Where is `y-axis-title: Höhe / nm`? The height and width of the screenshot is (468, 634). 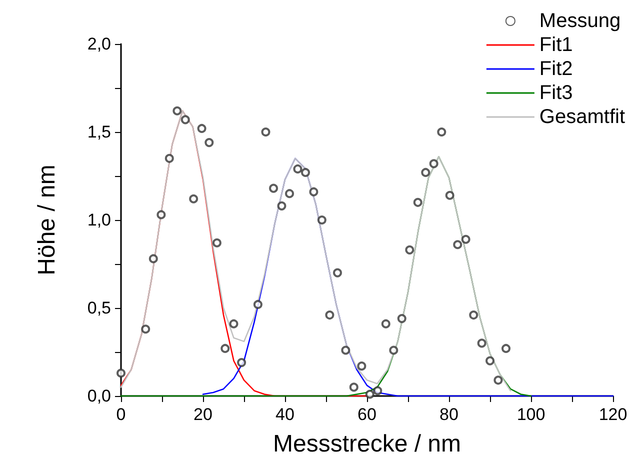
y-axis-title: Höhe / nm is located at coordinates (47, 220).